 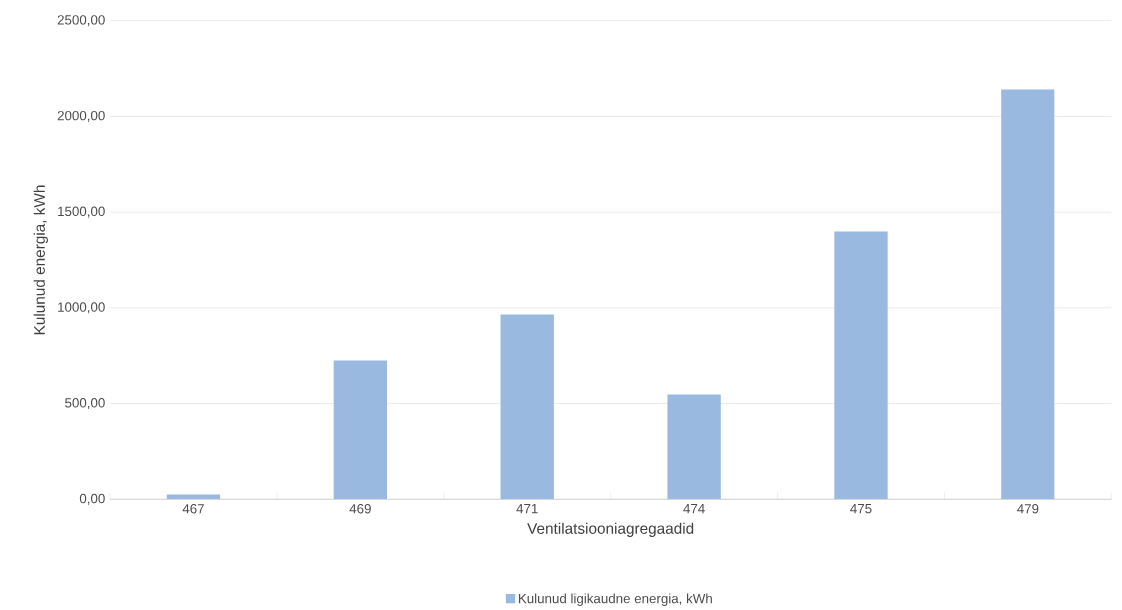 I want to click on x-tick-label: 469, so click(x=360, y=509).